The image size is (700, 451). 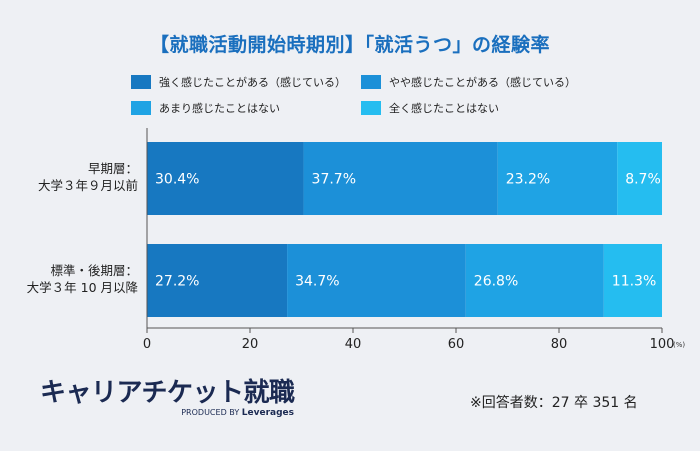 What do you see at coordinates (177, 282) in the screenshot?
I see `bar-value-label-strong-row-2: 27.2%` at bounding box center [177, 282].